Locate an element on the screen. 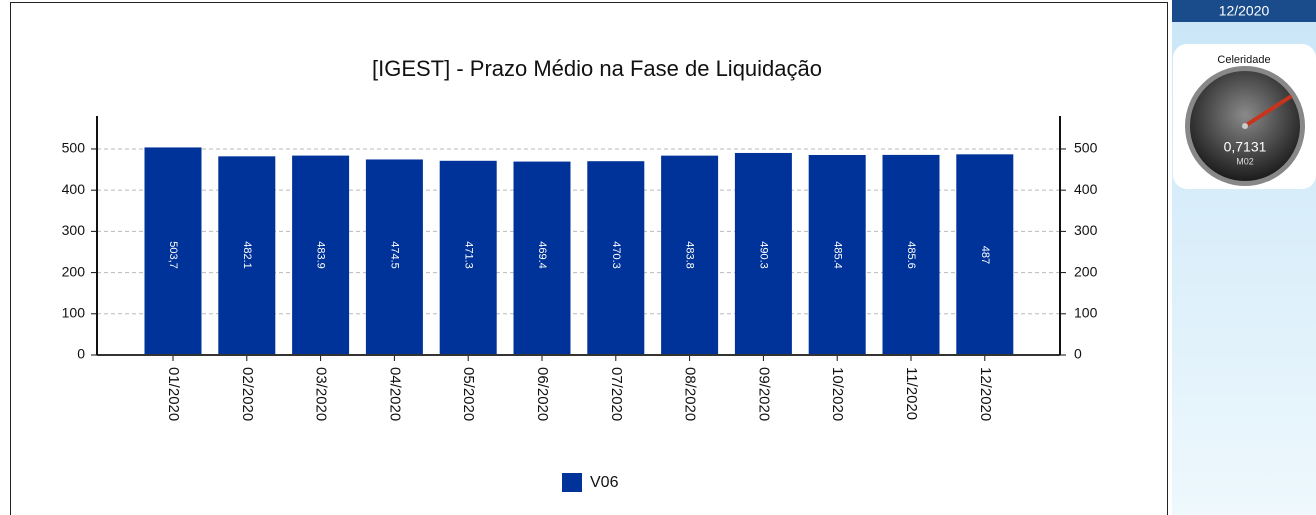 The width and height of the screenshot is (1316, 515). bar-value-label: 474.5 is located at coordinates (394, 255).